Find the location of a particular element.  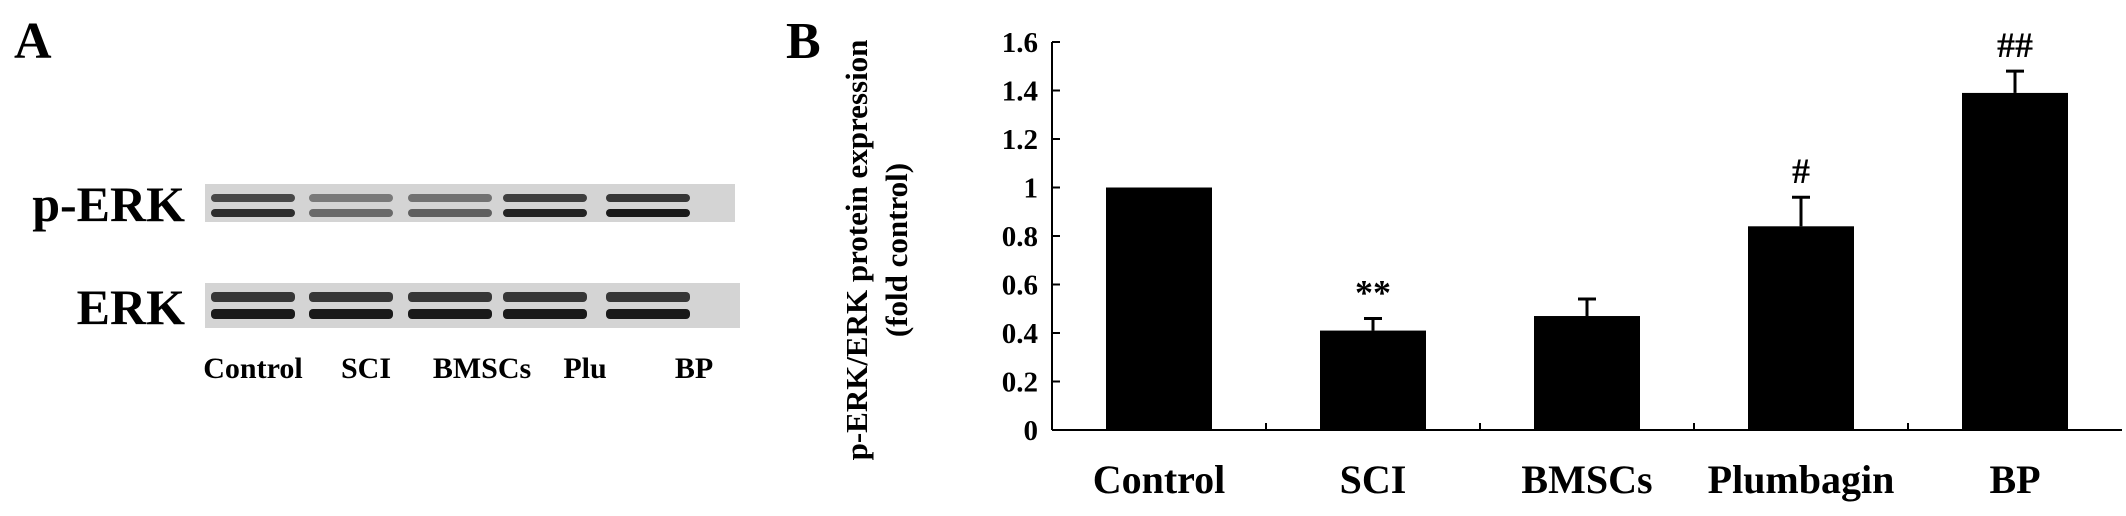

panel-a-letter: A is located at coordinates (33, 41).